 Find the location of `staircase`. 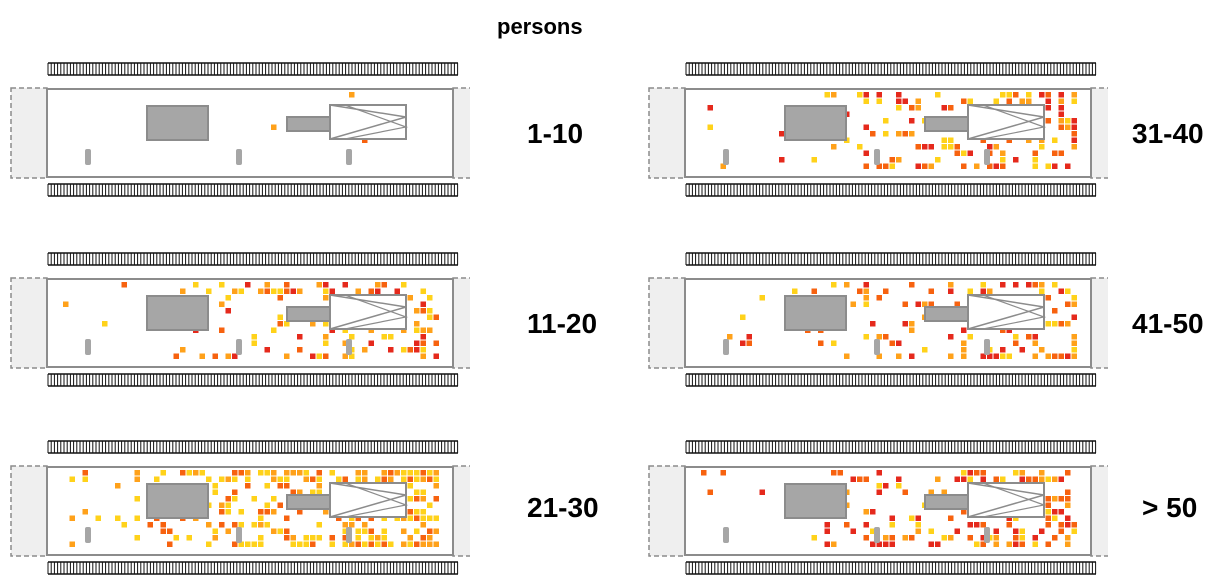

staircase is located at coordinates (1007, 500).